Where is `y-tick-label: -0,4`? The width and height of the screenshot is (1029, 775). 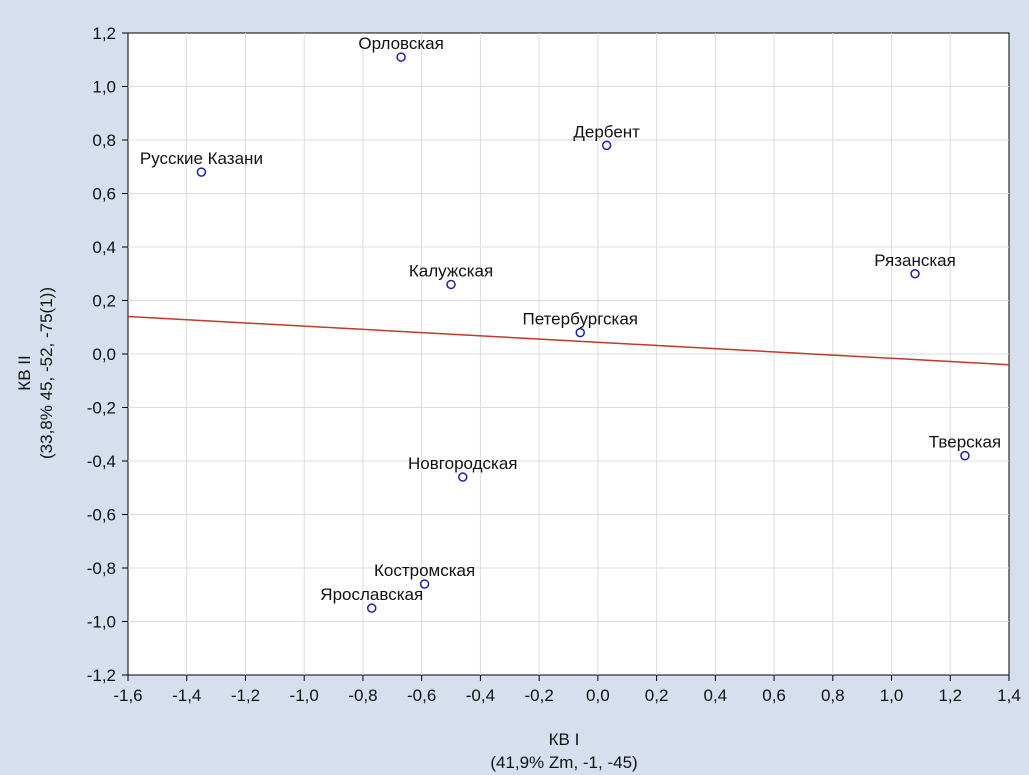
y-tick-label: -0,4 is located at coordinates (101, 461).